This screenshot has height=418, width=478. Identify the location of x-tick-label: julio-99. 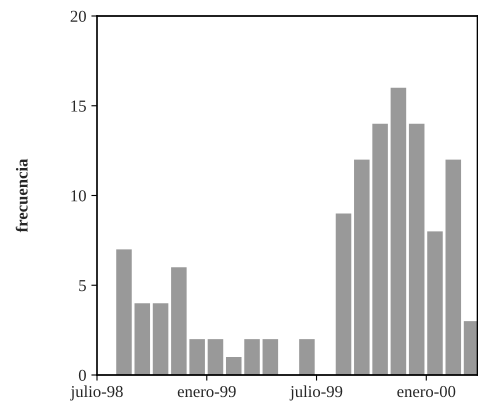
(316, 393).